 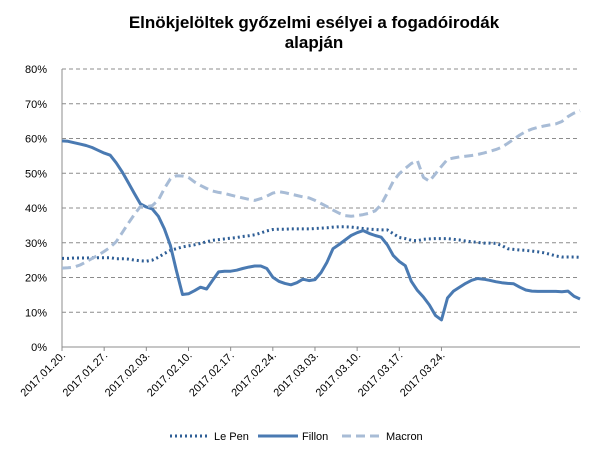 I want to click on legend-label: Le Pen, so click(x=231, y=437).